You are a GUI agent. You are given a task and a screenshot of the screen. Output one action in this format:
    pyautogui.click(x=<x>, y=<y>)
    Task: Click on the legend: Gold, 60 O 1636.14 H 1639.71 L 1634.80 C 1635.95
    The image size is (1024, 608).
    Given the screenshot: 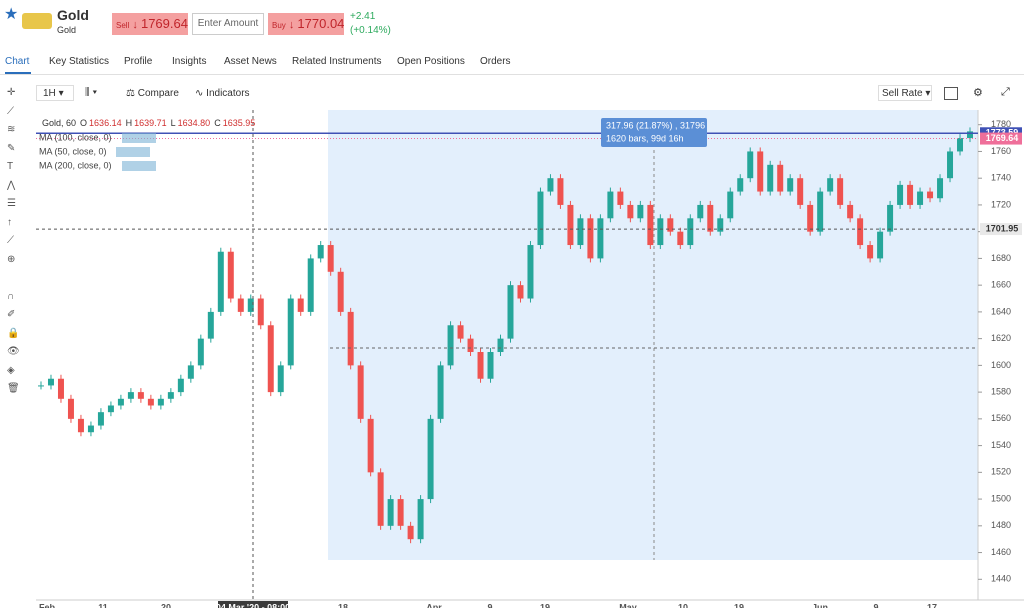 What is the action you would take?
    pyautogui.click(x=148, y=123)
    